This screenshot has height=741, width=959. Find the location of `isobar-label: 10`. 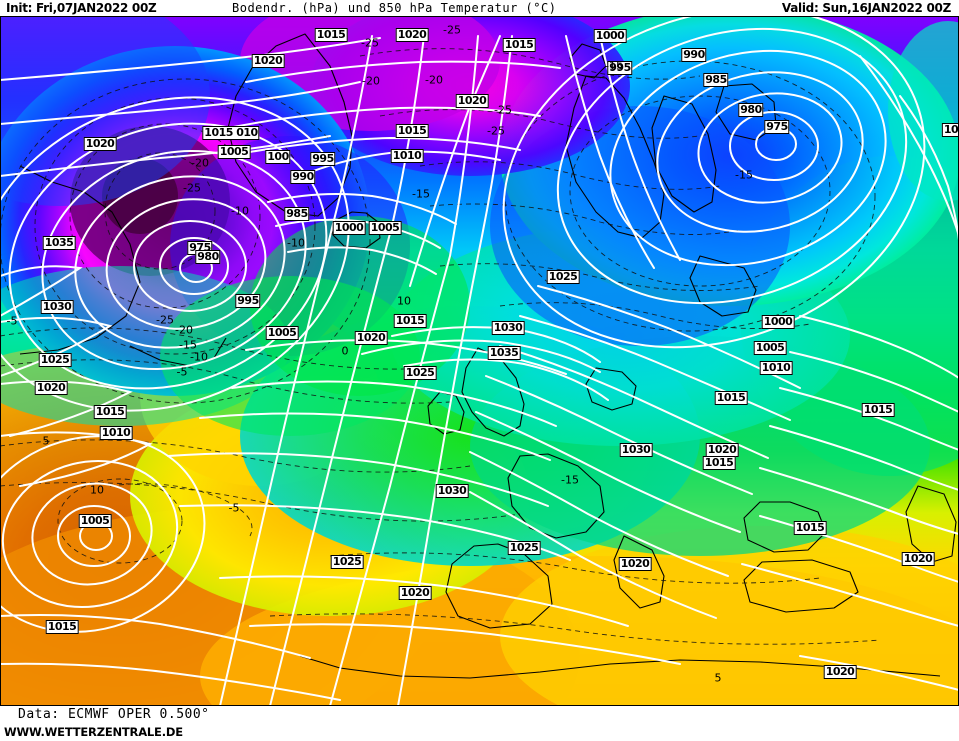

isobar-label: 10 is located at coordinates (950, 130).